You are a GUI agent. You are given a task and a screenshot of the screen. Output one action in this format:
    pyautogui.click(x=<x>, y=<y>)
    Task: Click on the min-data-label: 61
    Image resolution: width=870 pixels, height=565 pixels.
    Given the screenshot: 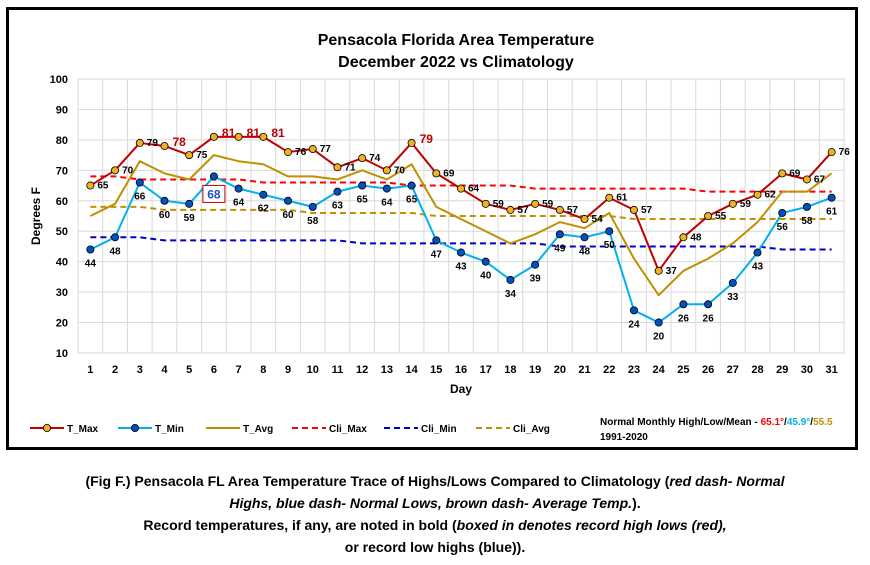 What is the action you would take?
    pyautogui.click(x=832, y=212)
    